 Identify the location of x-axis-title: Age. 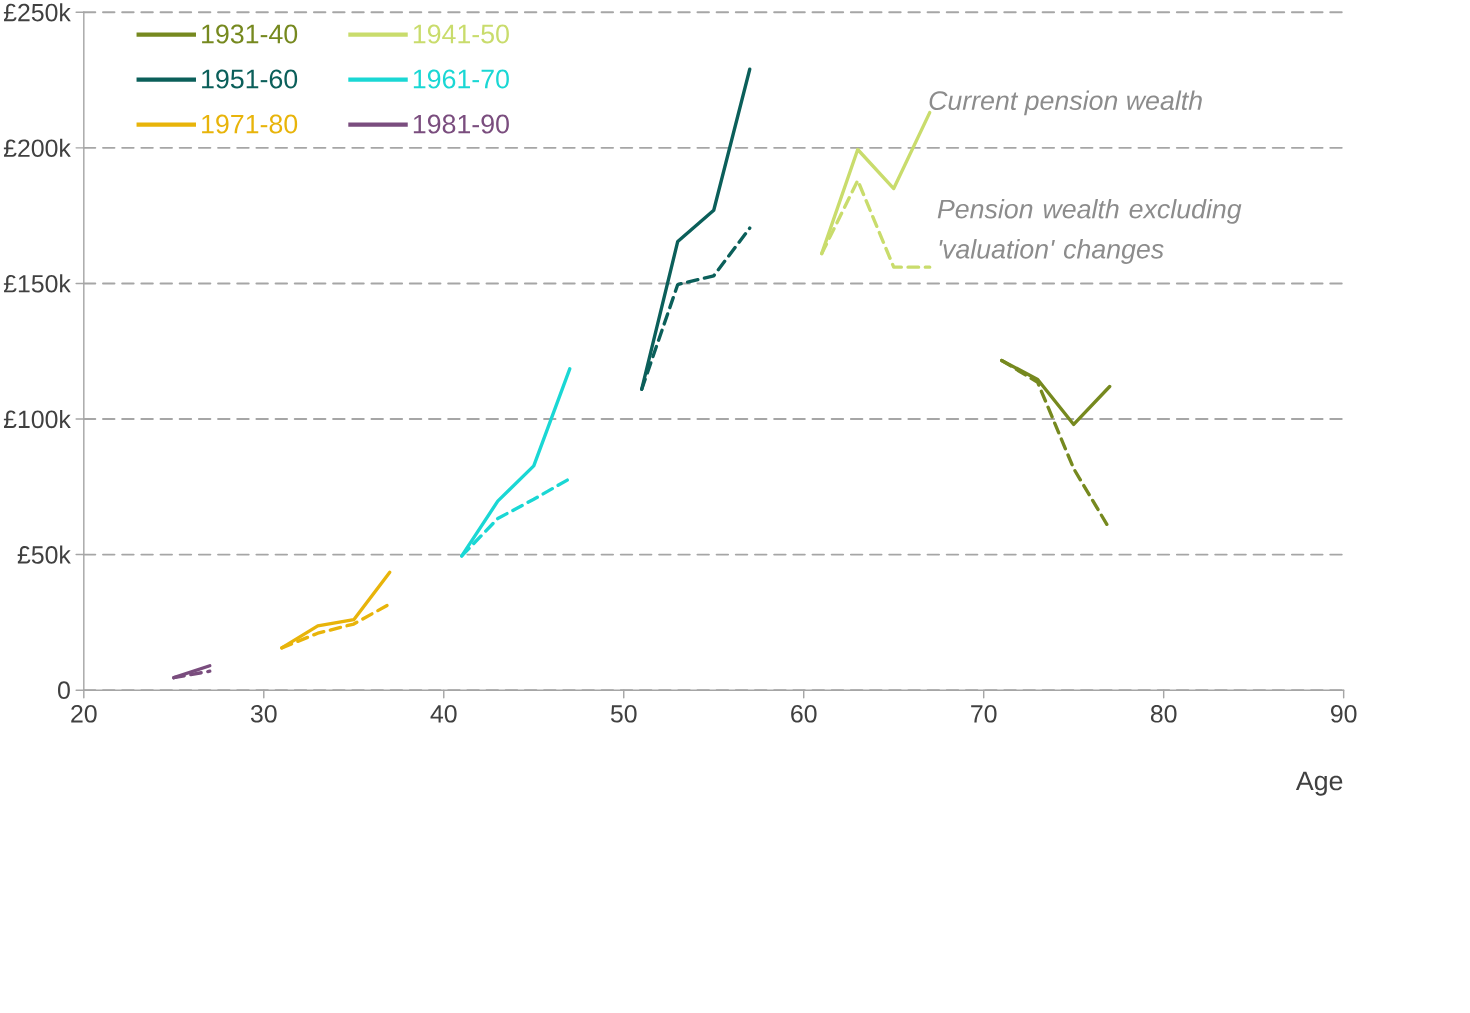
(1319, 783).